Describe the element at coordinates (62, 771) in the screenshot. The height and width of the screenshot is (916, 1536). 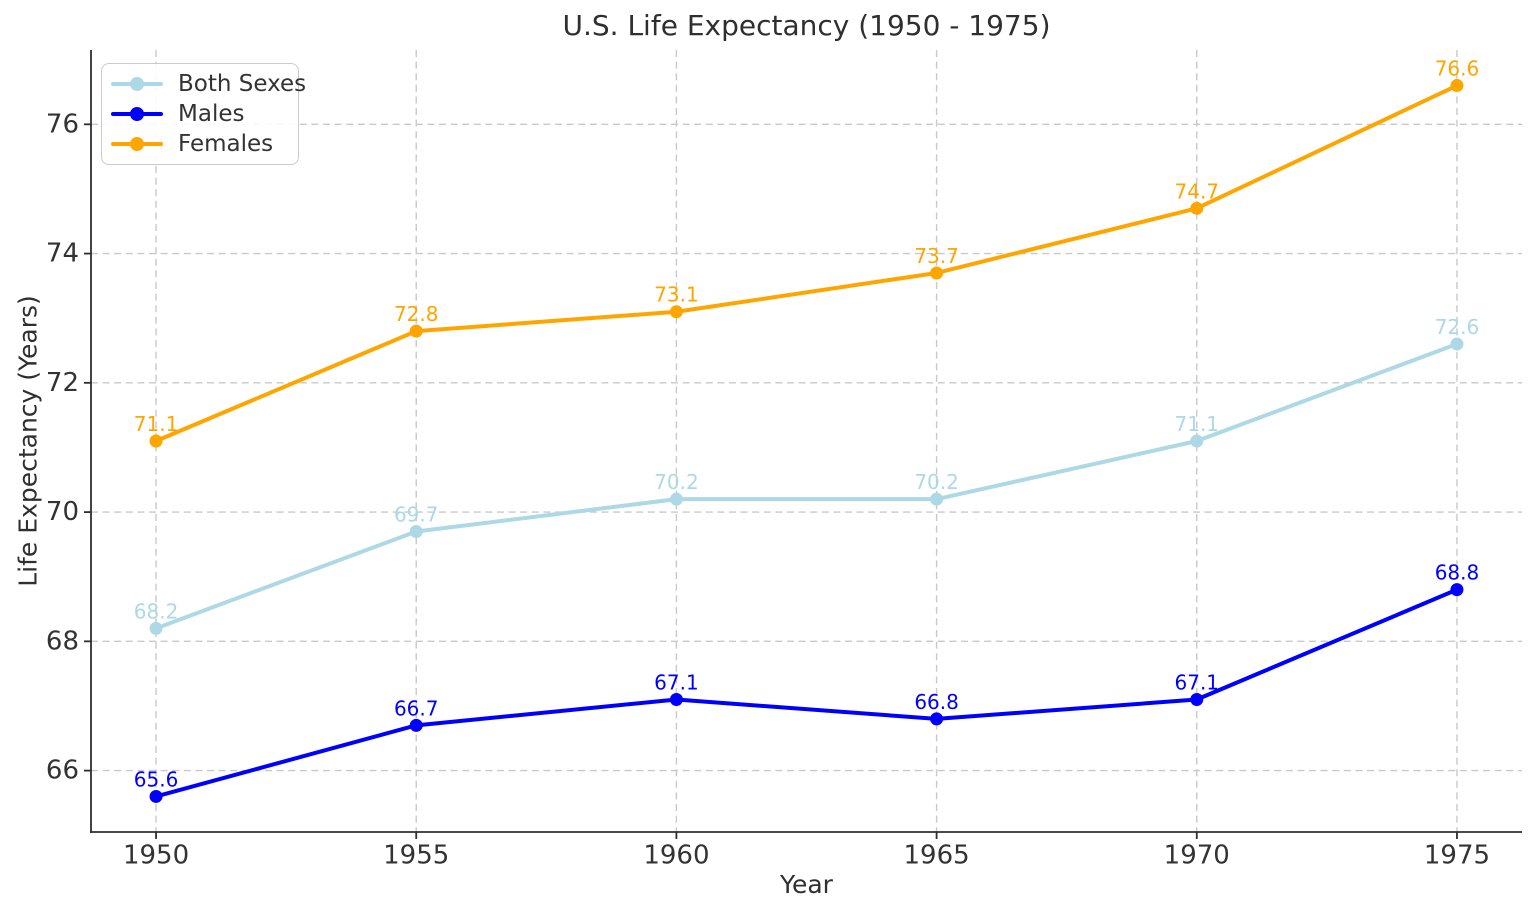
I see `y-tick-label: 66` at that location.